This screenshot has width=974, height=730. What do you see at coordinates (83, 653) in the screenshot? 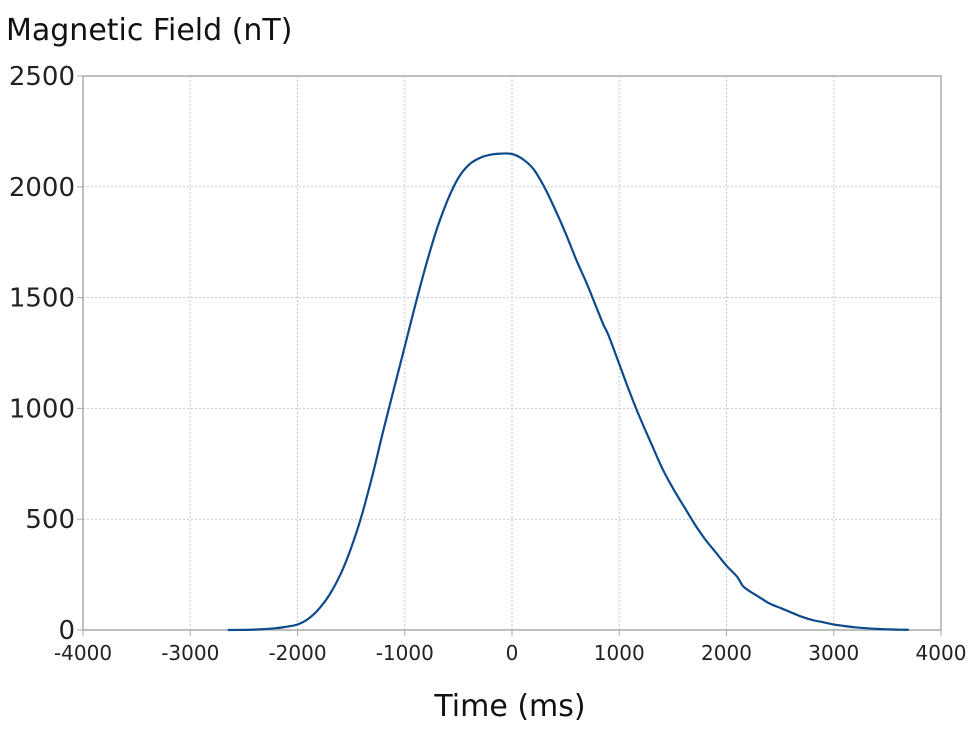
I see `x-tick-label: -4000` at bounding box center [83, 653].